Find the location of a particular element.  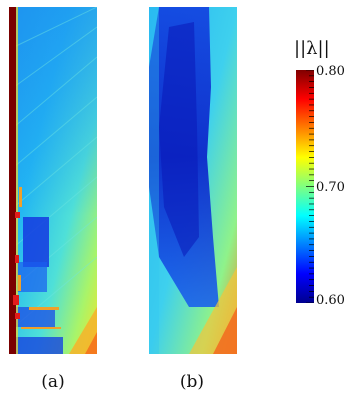

panel-caption-b: (b) is located at coordinates (192, 382).